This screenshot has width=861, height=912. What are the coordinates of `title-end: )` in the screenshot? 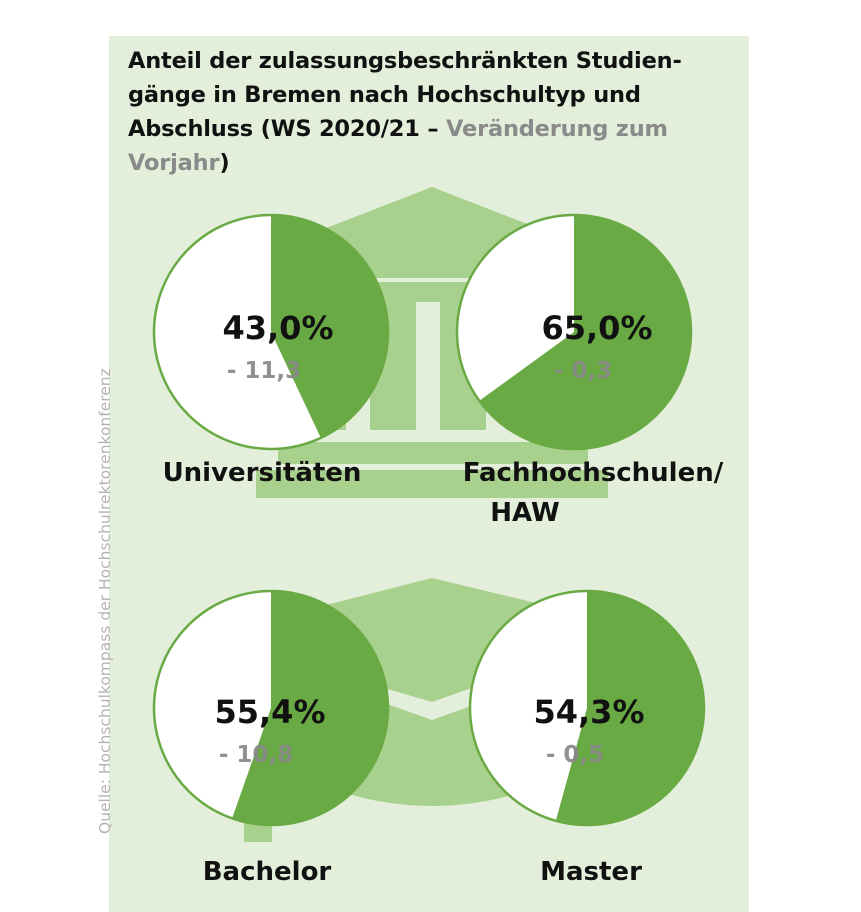 It's located at (224, 163).